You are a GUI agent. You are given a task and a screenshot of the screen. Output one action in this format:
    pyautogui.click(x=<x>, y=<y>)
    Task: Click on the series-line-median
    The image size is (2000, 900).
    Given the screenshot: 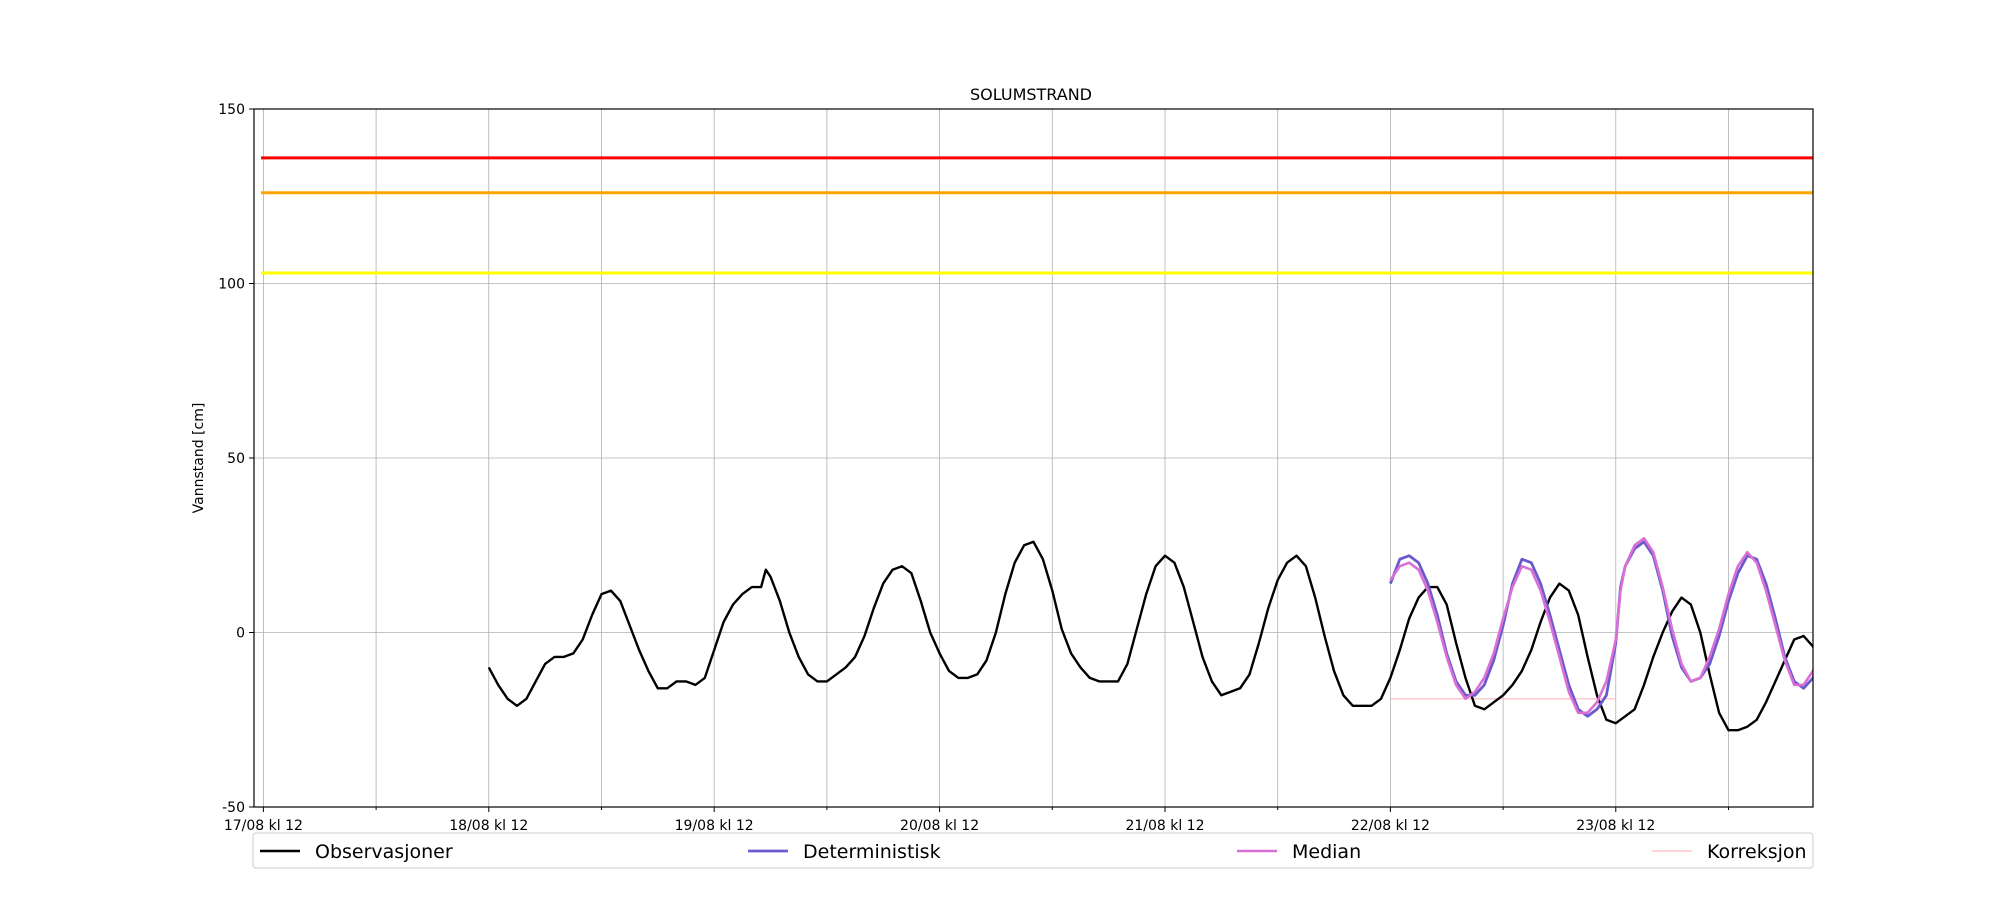 What is the action you would take?
    pyautogui.click(x=1601, y=626)
    